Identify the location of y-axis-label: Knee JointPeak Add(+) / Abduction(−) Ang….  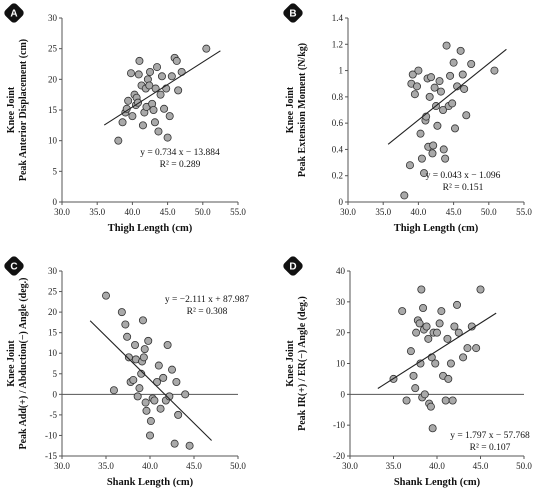
(17, 364).